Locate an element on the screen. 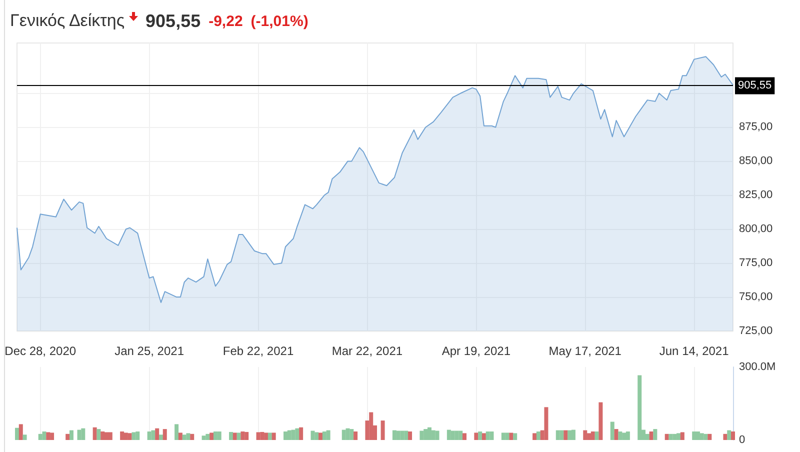  y-tick-label: 850,00 is located at coordinates (756, 161).